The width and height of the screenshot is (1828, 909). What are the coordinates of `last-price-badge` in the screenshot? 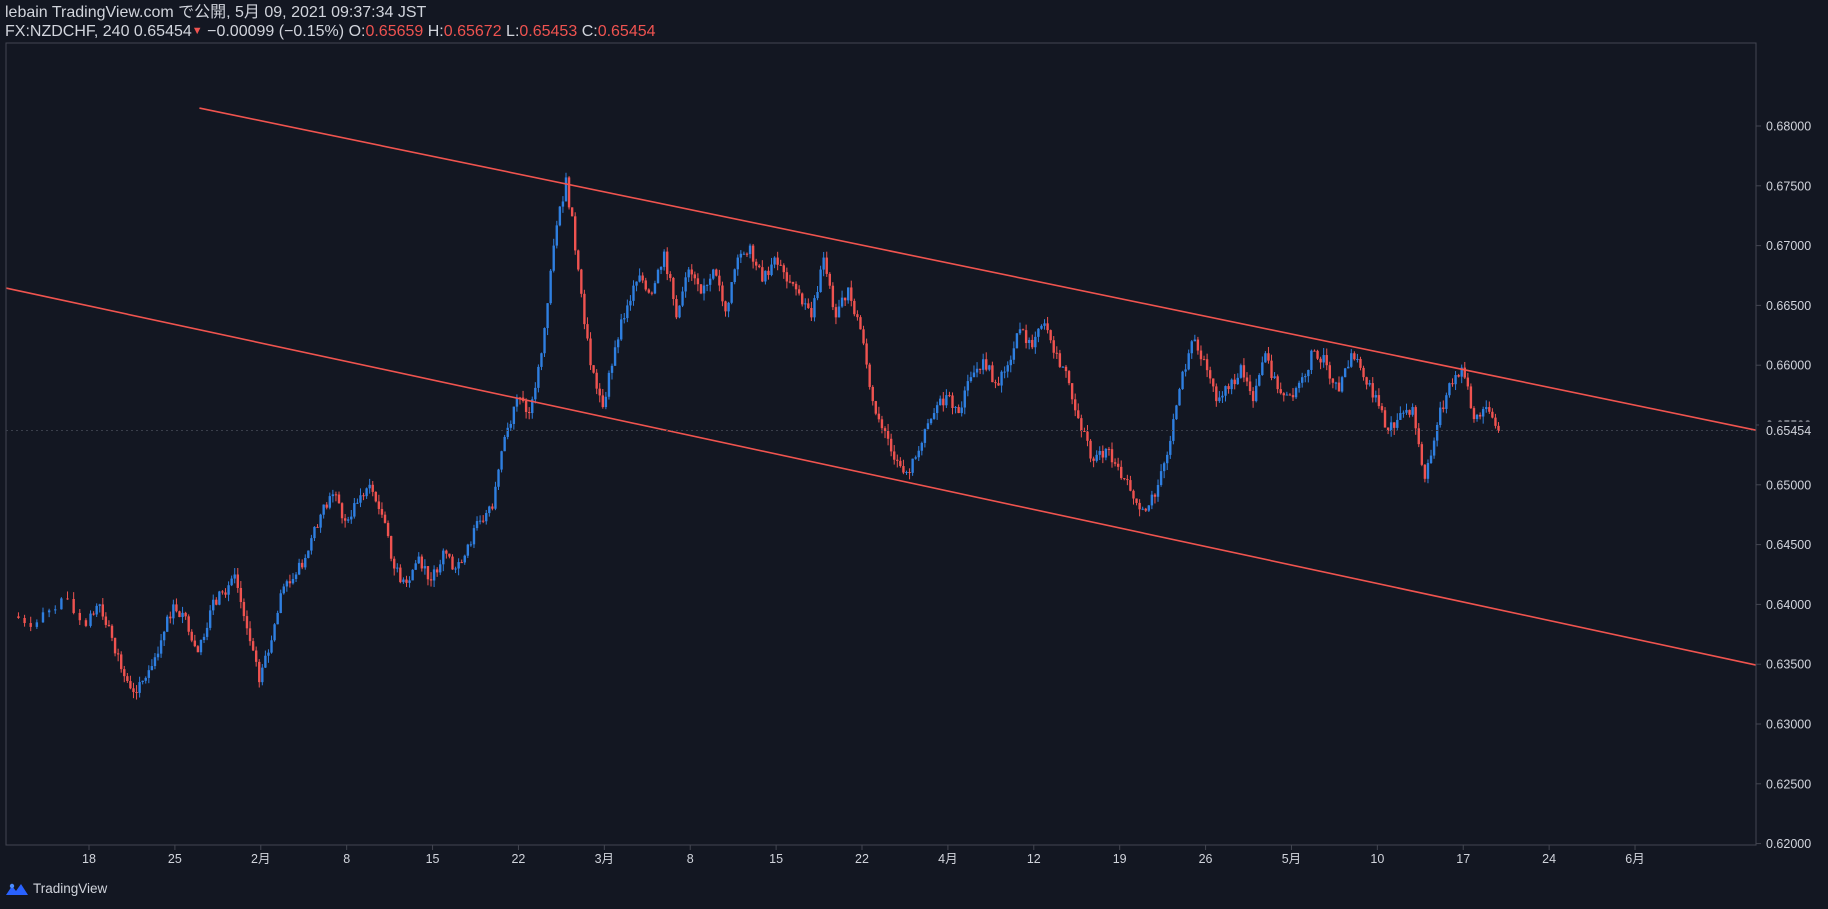 It's located at (1792, 430).